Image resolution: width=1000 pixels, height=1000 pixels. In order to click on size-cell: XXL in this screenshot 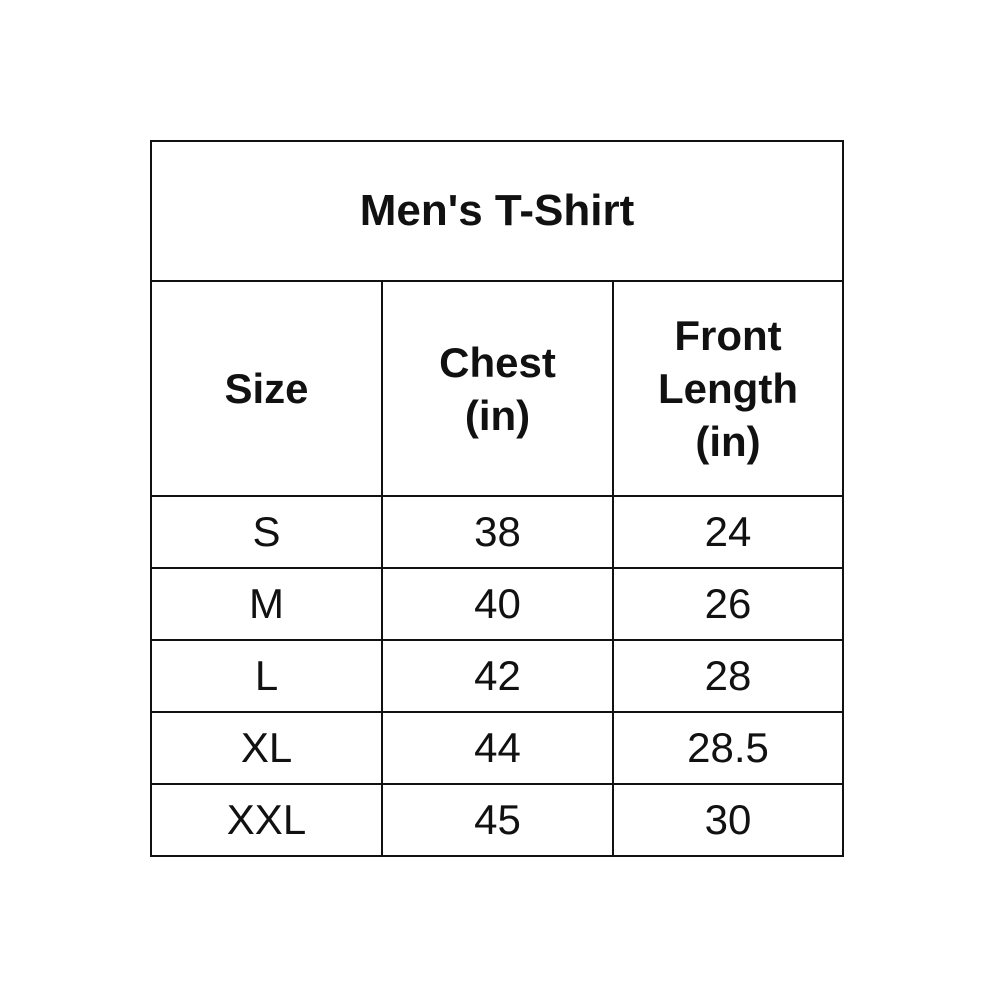, I will do `click(266, 820)`.